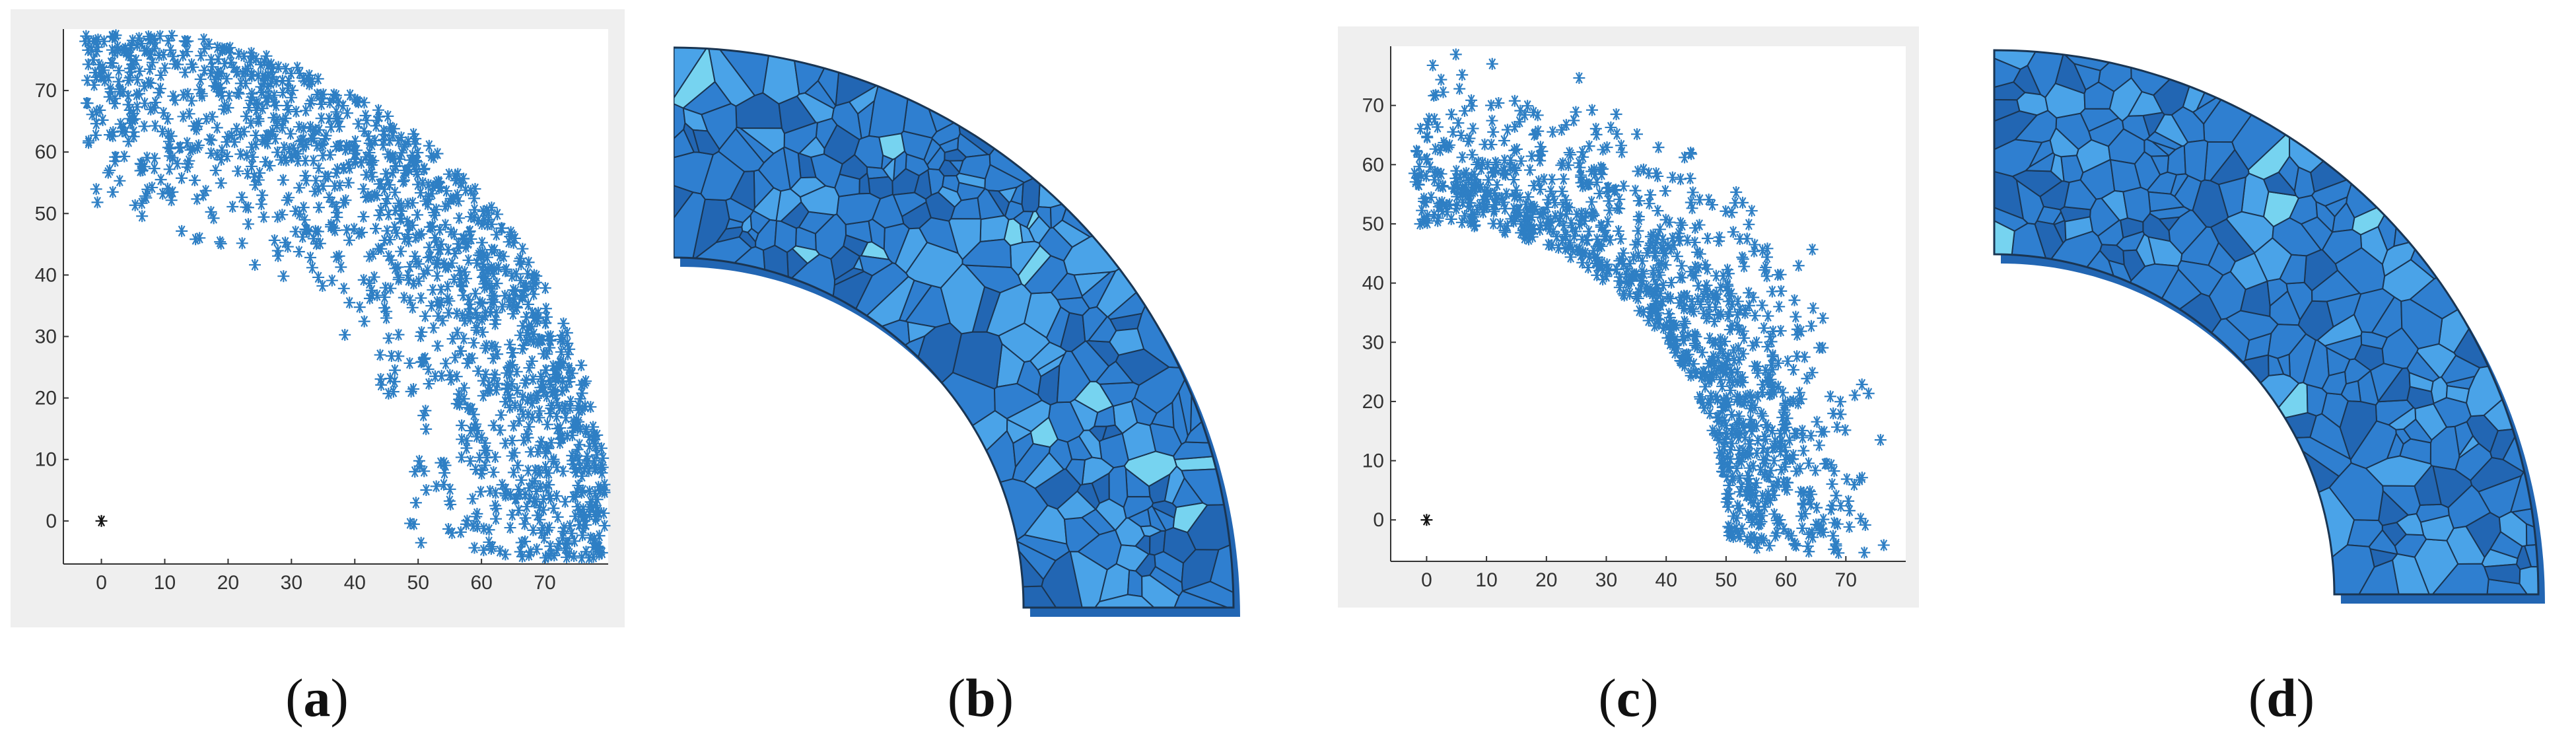 This screenshot has width=2576, height=739. Describe the element at coordinates (957, 698) in the screenshot. I see `caption-open-b: (` at that location.